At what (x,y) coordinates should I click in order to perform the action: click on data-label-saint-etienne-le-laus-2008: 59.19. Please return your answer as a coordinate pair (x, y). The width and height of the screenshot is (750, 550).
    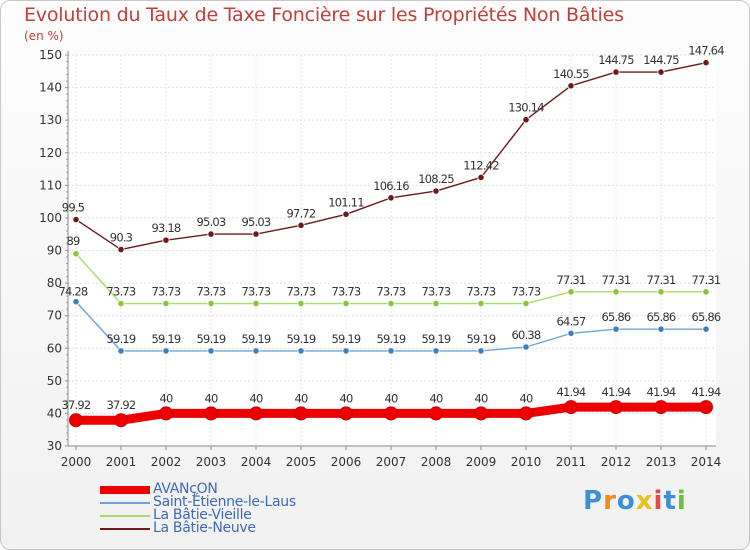
    Looking at the image, I should click on (436, 339).